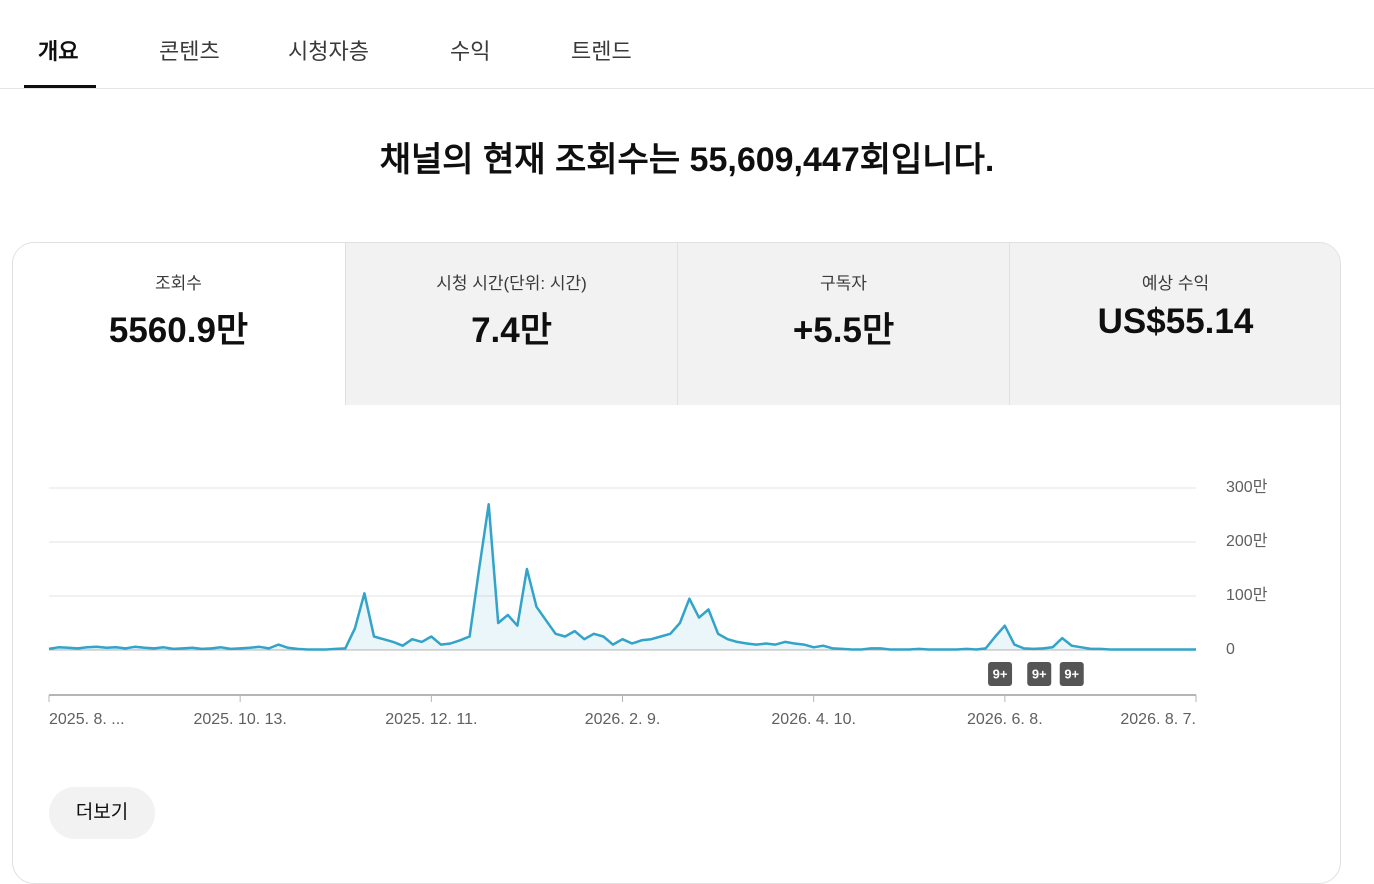  Describe the element at coordinates (1158, 719) in the screenshot. I see `x-tick-label: 2026. 8. 7.` at that location.